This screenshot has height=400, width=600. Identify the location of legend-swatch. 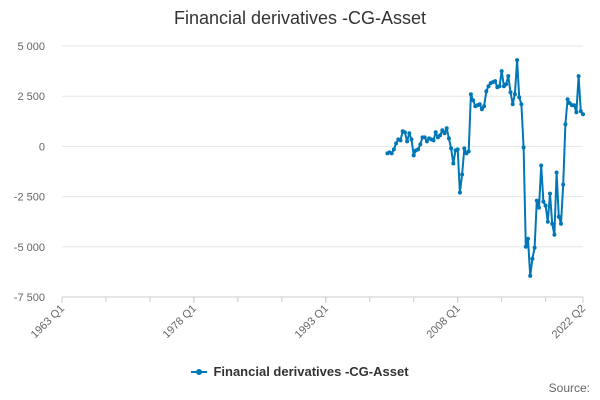
(199, 371).